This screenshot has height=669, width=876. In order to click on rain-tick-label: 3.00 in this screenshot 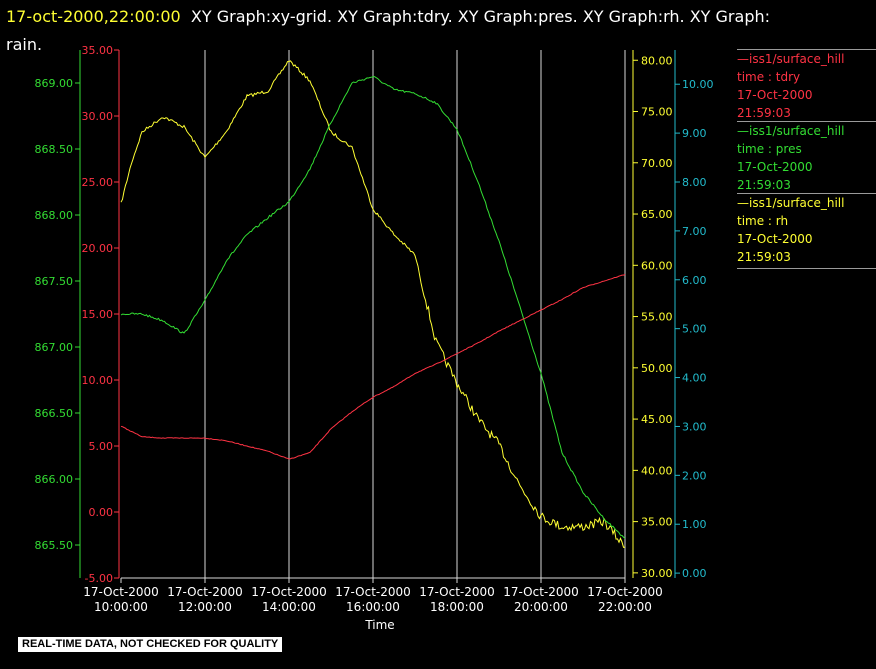, I will do `click(694, 426)`.